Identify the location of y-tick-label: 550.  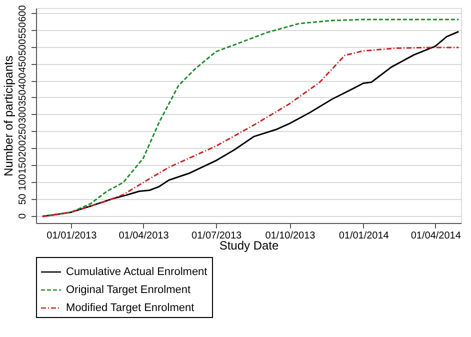
(23, 30).